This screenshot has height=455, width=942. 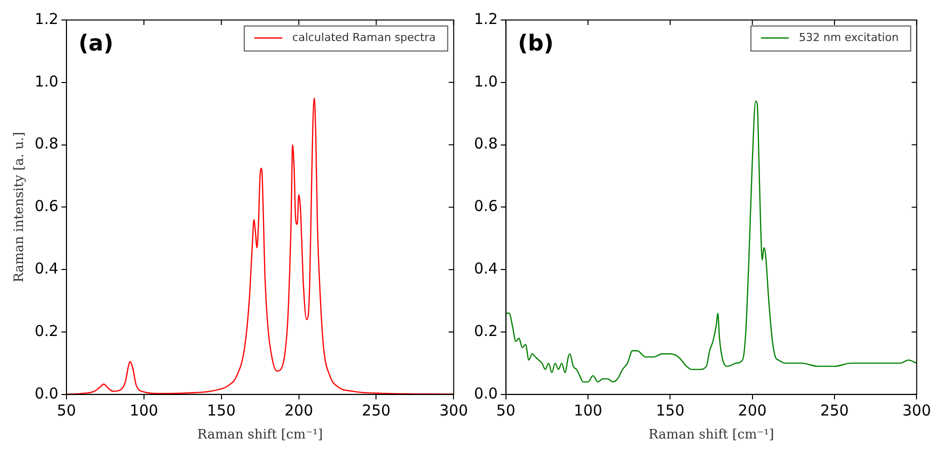 What do you see at coordinates (20, 207) in the screenshot?
I see `y-axis-title: Raman intensity [a. u.]` at bounding box center [20, 207].